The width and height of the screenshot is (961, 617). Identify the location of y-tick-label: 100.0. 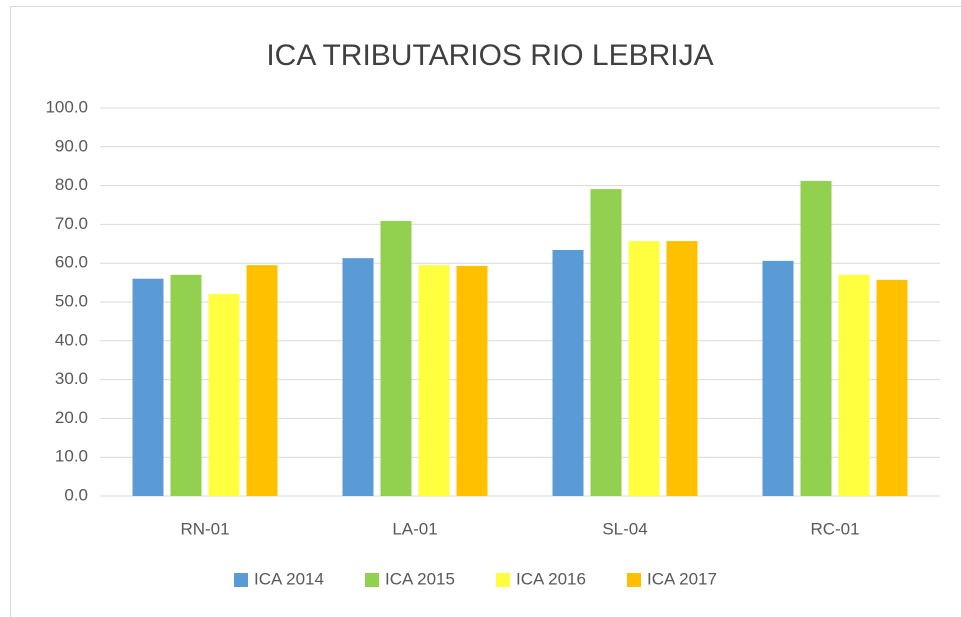
(66, 106).